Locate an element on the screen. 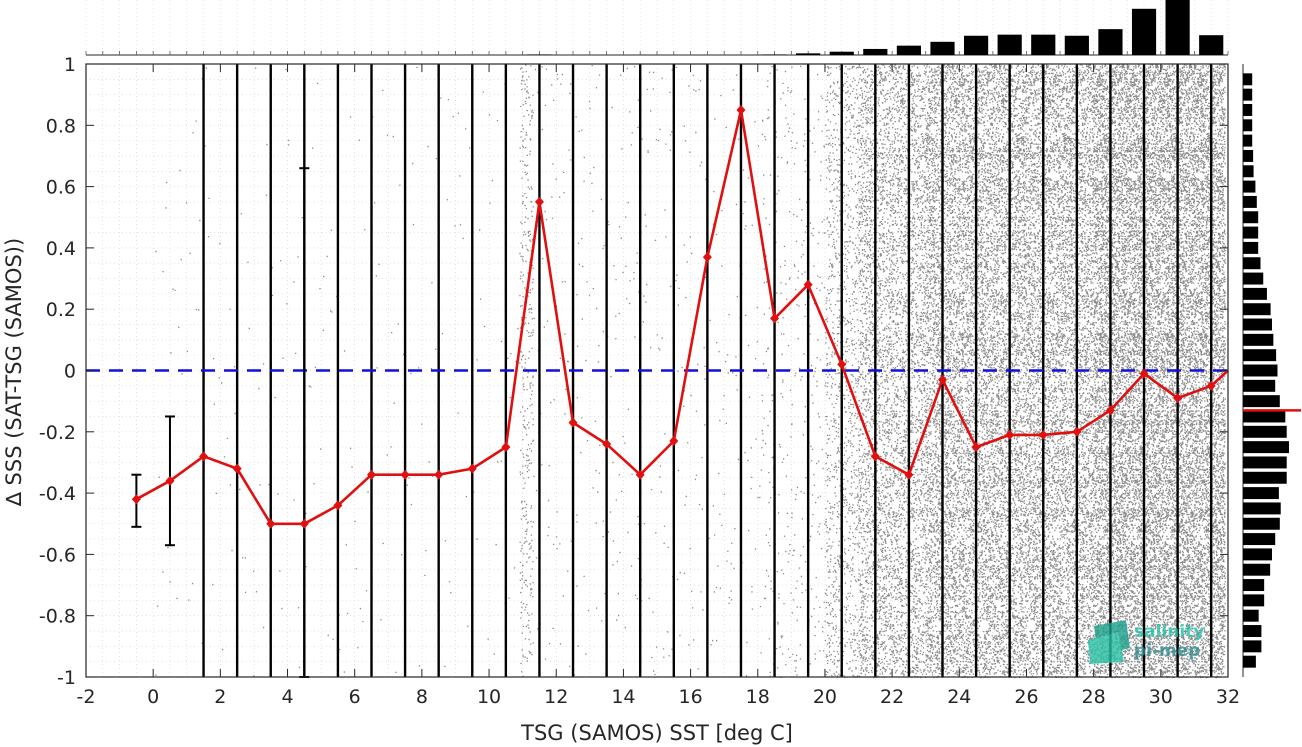 The image size is (1302, 747). x-tick-label: 16 is located at coordinates (690, 697).